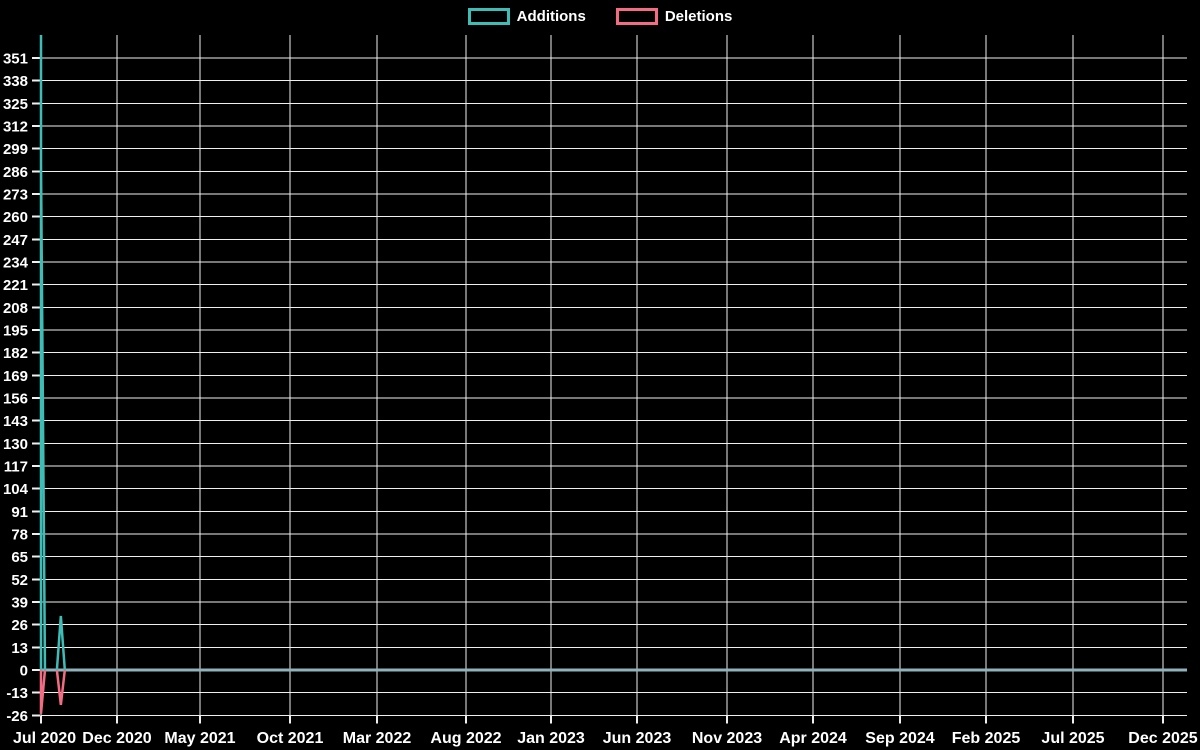  What do you see at coordinates (15, 217) in the screenshot?
I see `y-tick-label: 260` at bounding box center [15, 217].